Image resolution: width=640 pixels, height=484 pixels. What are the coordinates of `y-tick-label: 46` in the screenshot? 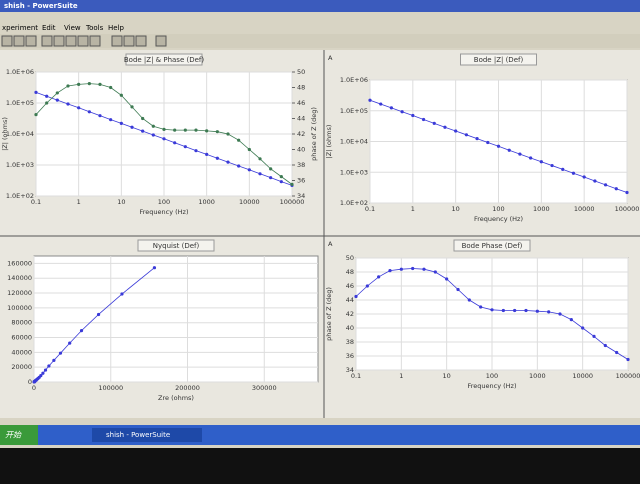 It's located at (350, 286).